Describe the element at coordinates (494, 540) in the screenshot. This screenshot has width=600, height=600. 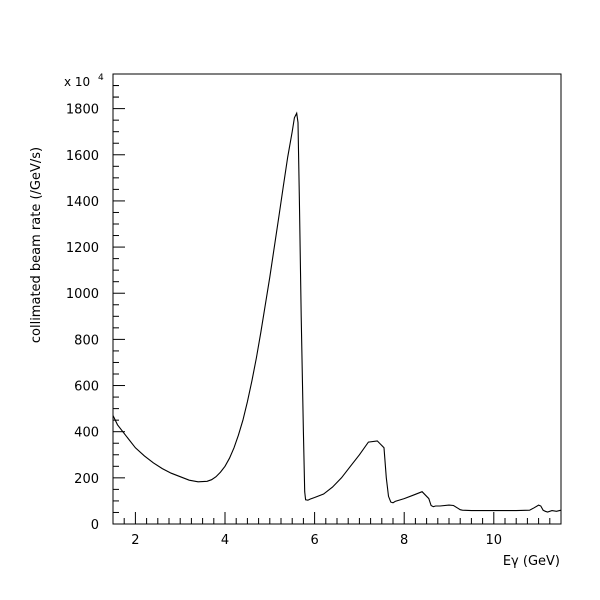
I see `x-tick-label: 10` at that location.